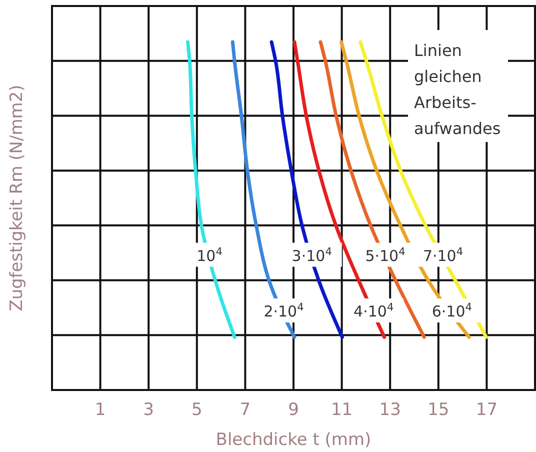 The width and height of the screenshot is (536, 452). I want to click on y-axis-title: Zugfestigkeit Rm (N/mm2), so click(17, 198).